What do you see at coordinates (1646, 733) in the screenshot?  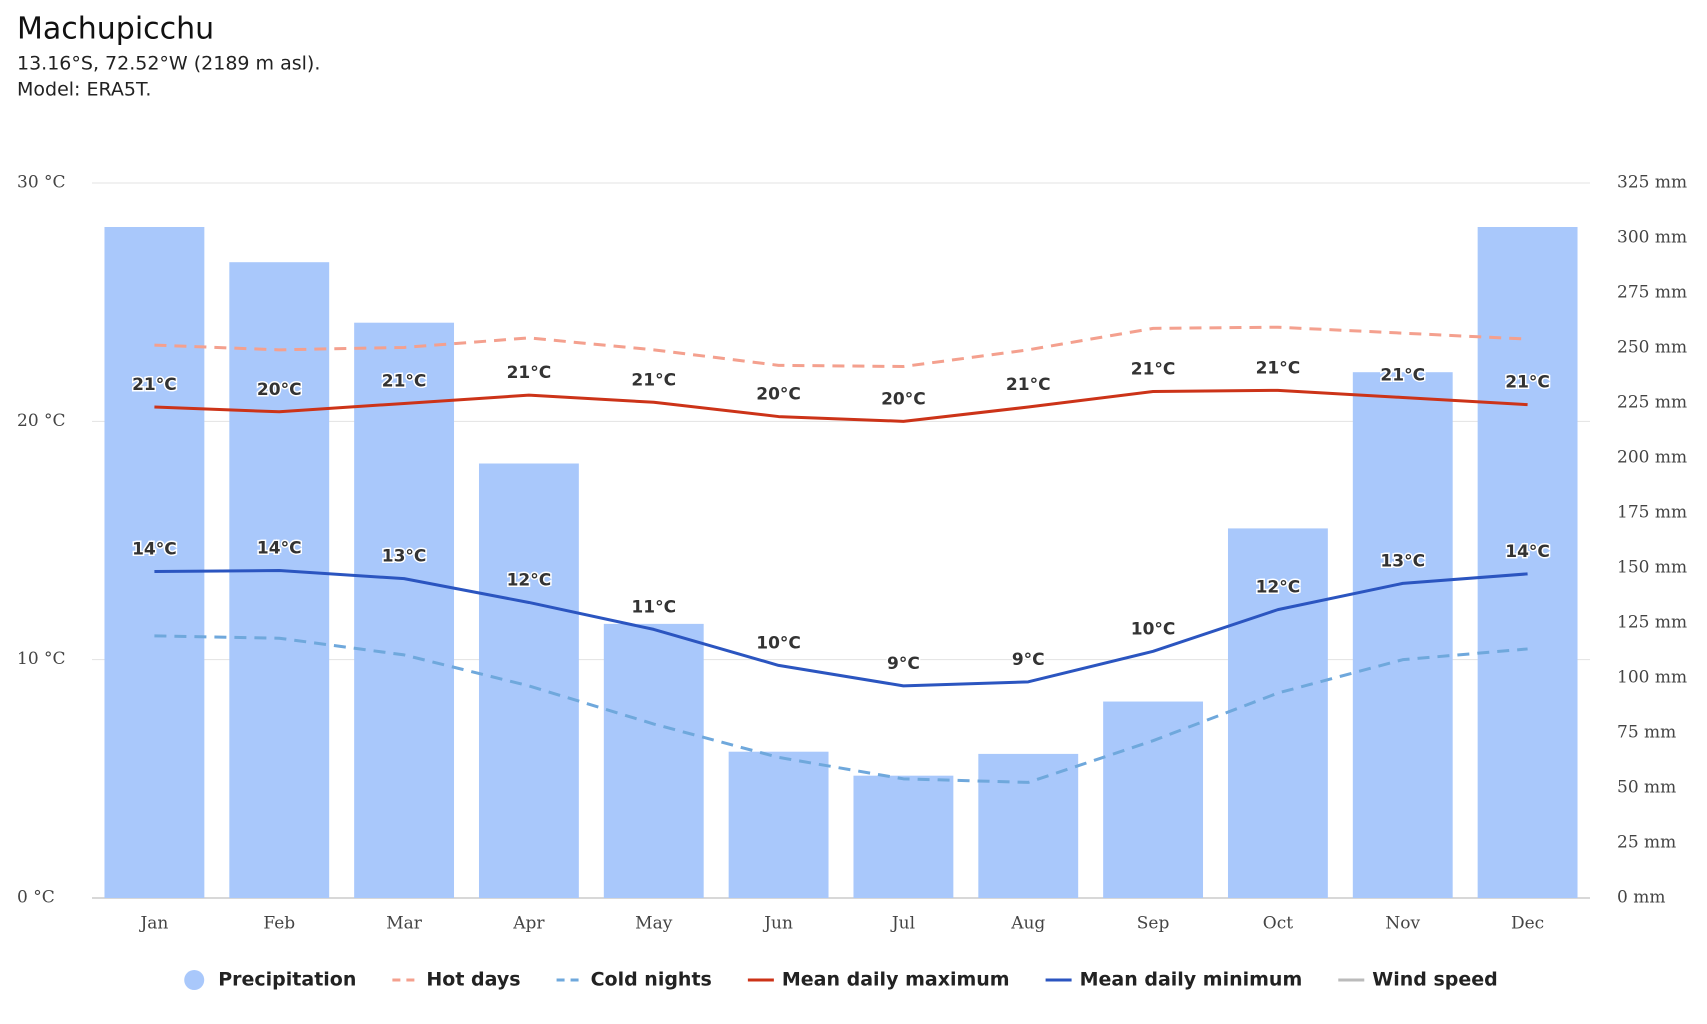 I see `y2-tick-label: 75 mm` at bounding box center [1646, 733].